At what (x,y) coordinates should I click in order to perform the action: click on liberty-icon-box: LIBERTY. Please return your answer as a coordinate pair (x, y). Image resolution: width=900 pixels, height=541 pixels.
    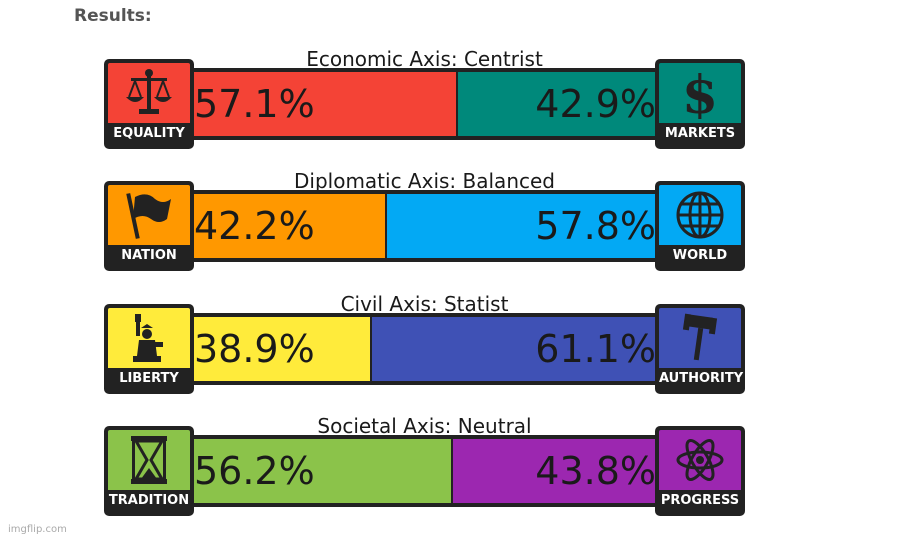
    Looking at the image, I should click on (149, 349).